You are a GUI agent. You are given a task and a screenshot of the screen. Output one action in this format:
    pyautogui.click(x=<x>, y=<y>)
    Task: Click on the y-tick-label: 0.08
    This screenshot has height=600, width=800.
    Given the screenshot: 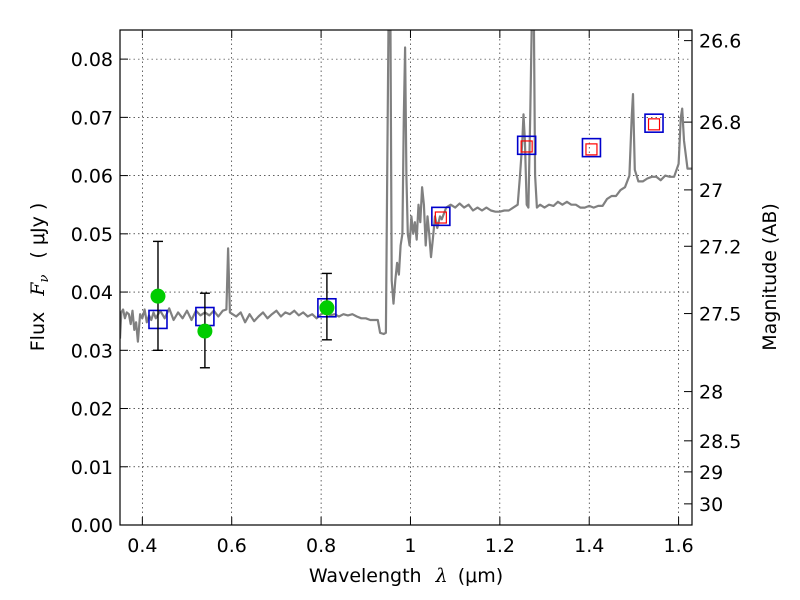 What is the action you would take?
    pyautogui.click(x=92, y=60)
    